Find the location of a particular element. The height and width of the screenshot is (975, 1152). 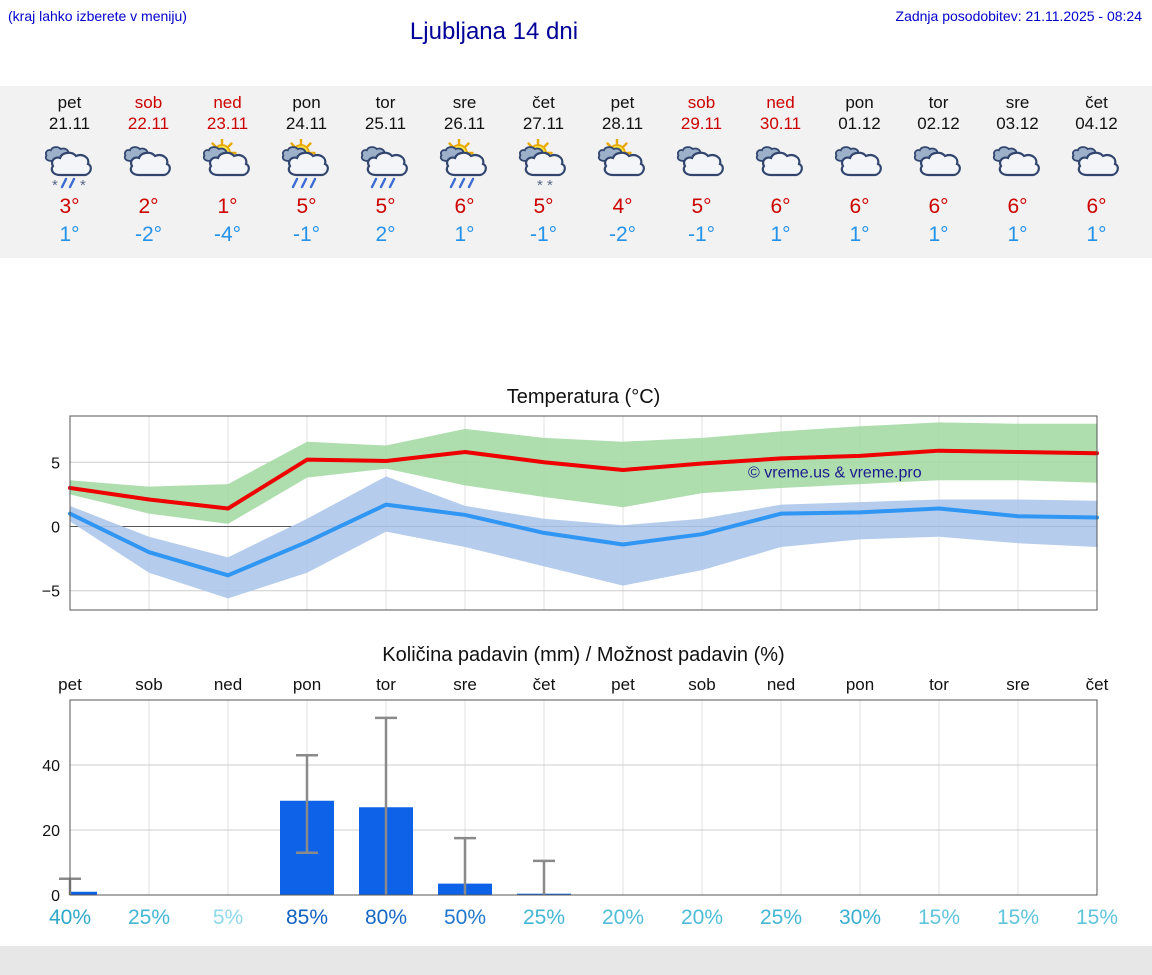

forecast-day-25.11: tor 25.11 5° 2° is located at coordinates (385, 172).